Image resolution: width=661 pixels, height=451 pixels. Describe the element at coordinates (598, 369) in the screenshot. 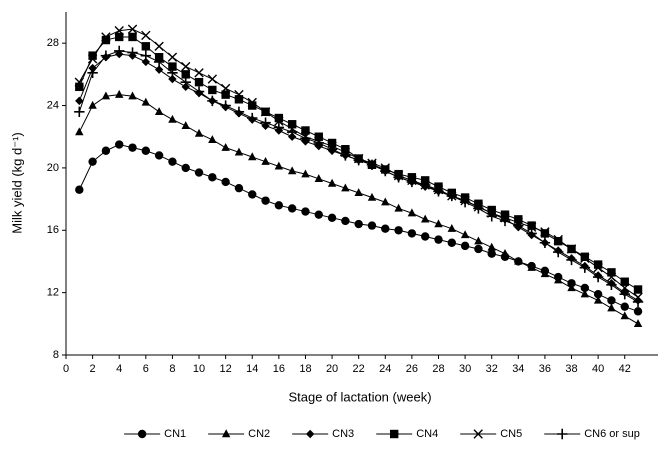

I see `x-tick-label: 40` at that location.